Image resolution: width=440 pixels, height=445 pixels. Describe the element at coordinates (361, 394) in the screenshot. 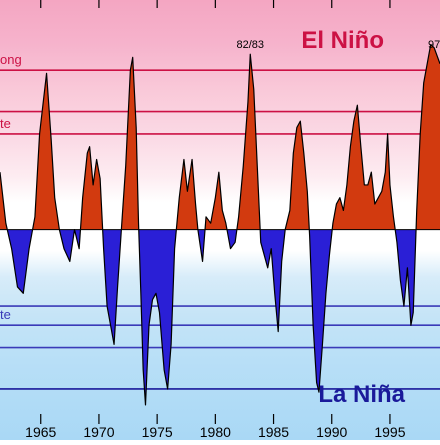

I see `la-nina-header: La Niña` at that location.